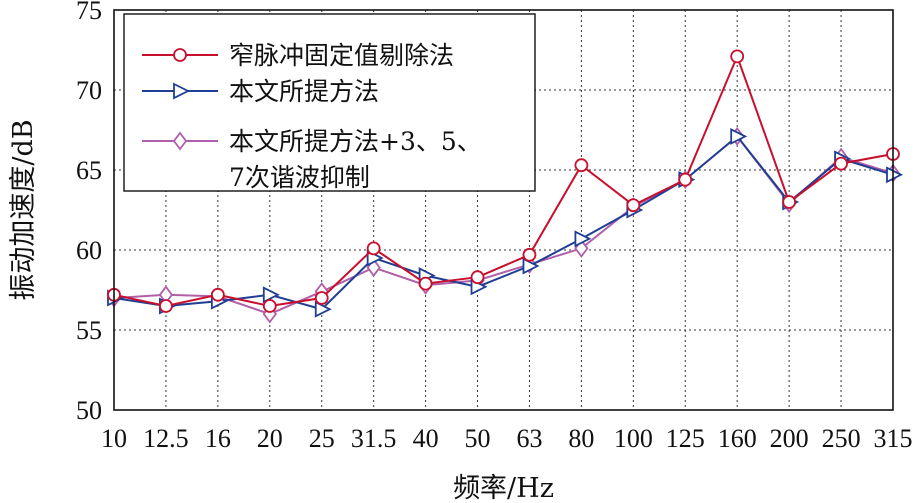  What do you see at coordinates (304, 91) in the screenshot?
I see `legend-label: 本文所提方法` at bounding box center [304, 91].